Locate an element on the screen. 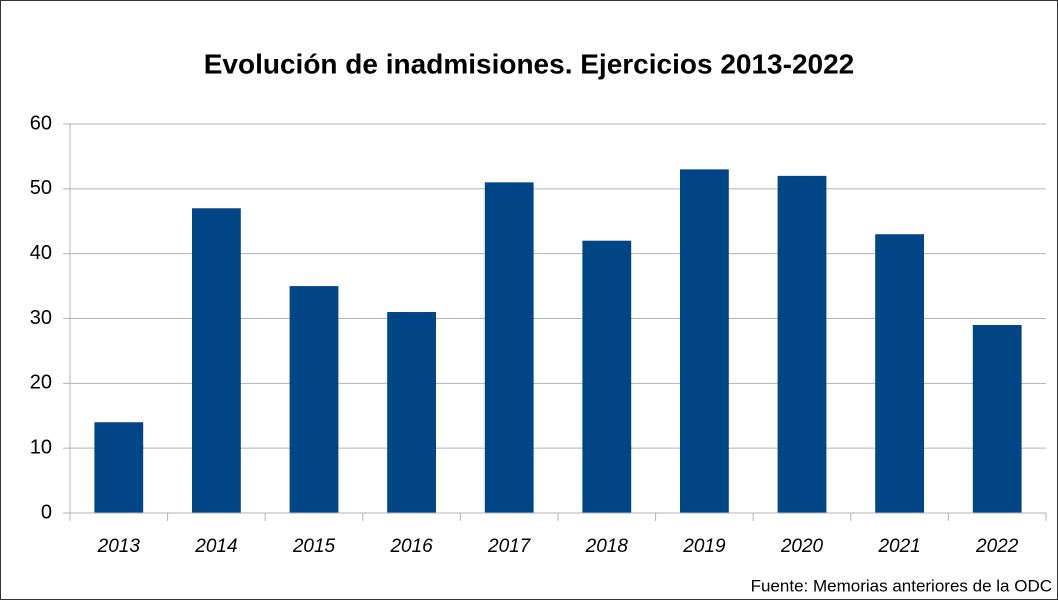 This screenshot has height=600, width=1058. x-tick-label: 2015 is located at coordinates (314, 546).